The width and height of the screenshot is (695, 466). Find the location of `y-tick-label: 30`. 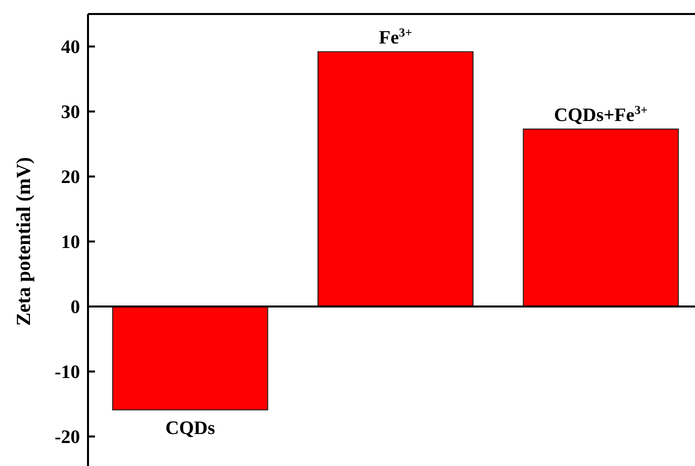

y-tick-label: 30 is located at coordinates (70, 113).